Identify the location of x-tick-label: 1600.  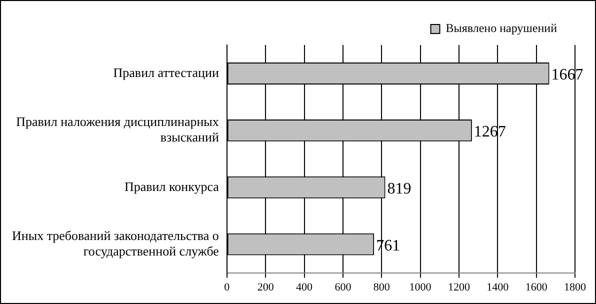
(536, 287).